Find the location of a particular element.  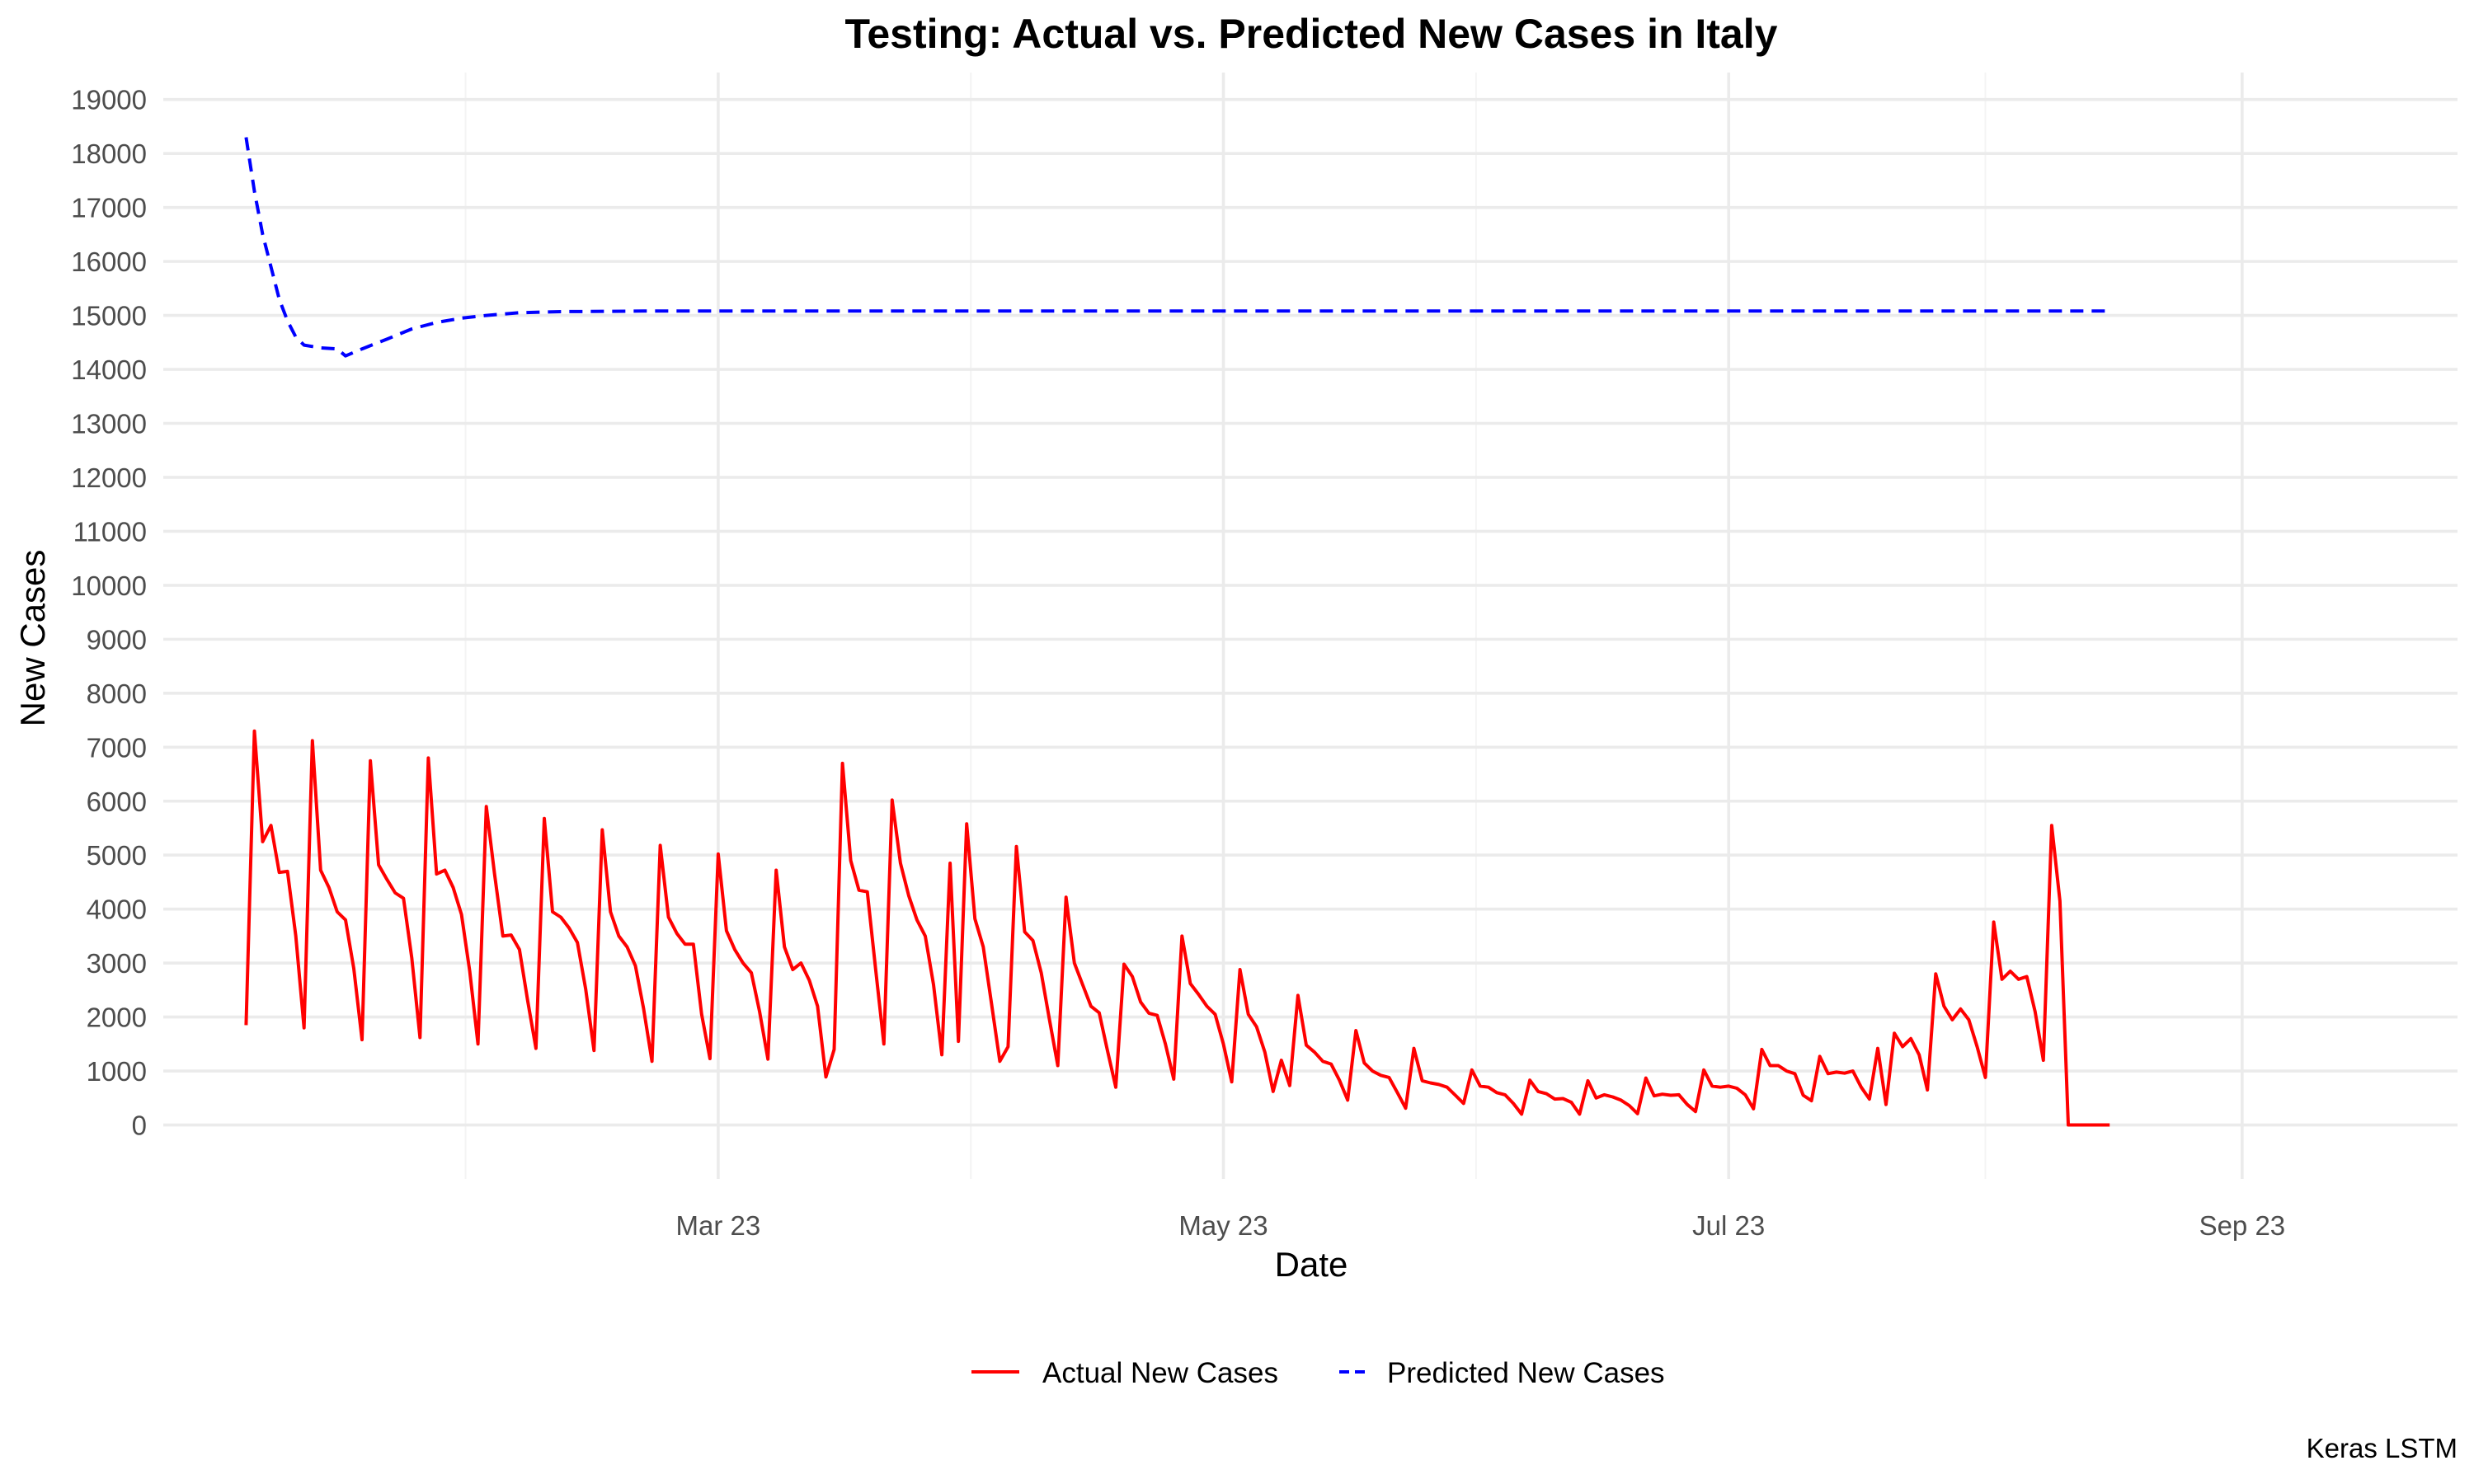

legend-label-actual: Actual New Cases is located at coordinates (1160, 1373).